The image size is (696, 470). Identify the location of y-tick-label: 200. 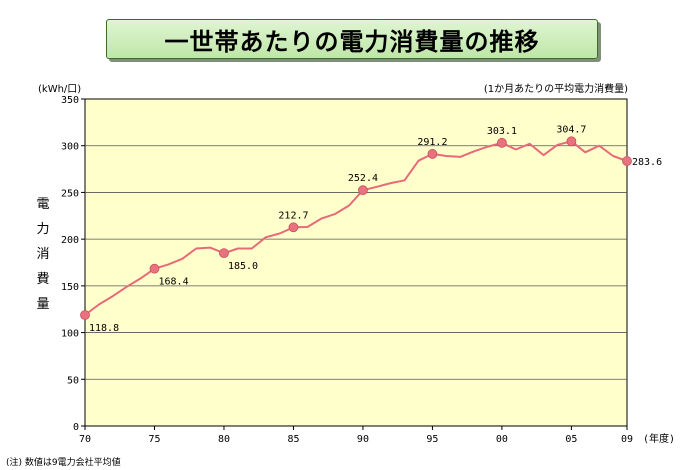
(70, 240).